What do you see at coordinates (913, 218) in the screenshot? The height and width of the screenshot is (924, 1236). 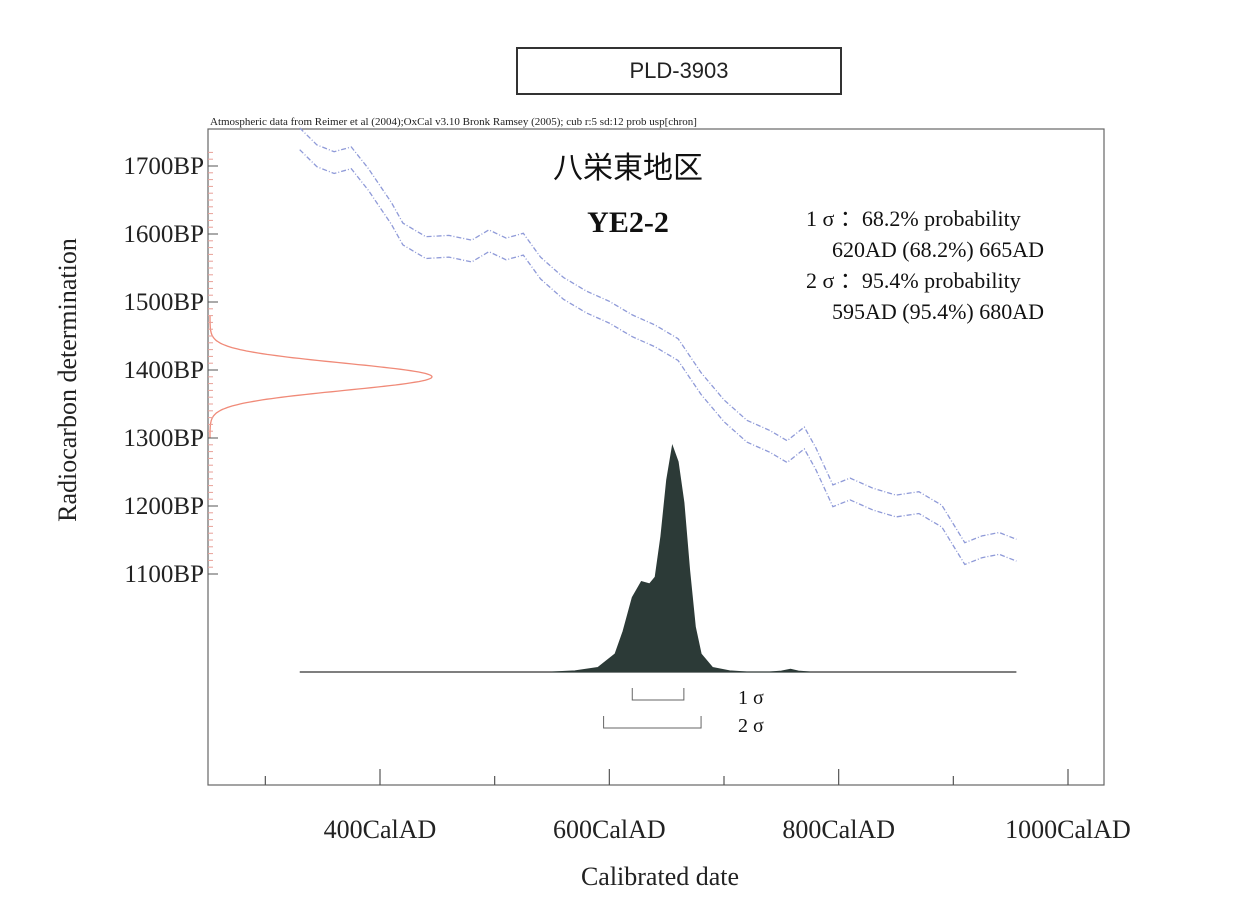 I see `sigma1-title: 1 σ ：68.2% probability` at bounding box center [913, 218].